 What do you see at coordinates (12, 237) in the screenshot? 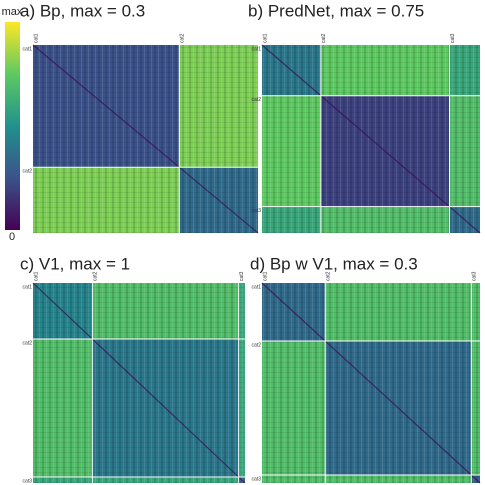
I see `colorbar-bottom-label: 0` at bounding box center [12, 237].